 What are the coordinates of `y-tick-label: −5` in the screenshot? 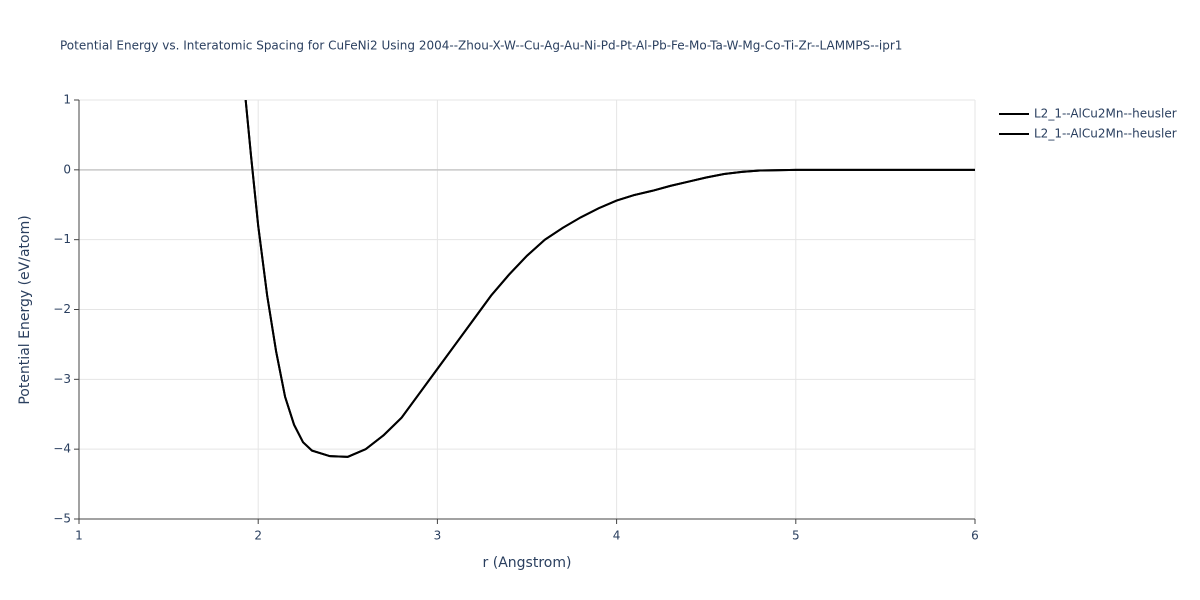 It's located at (62, 519).